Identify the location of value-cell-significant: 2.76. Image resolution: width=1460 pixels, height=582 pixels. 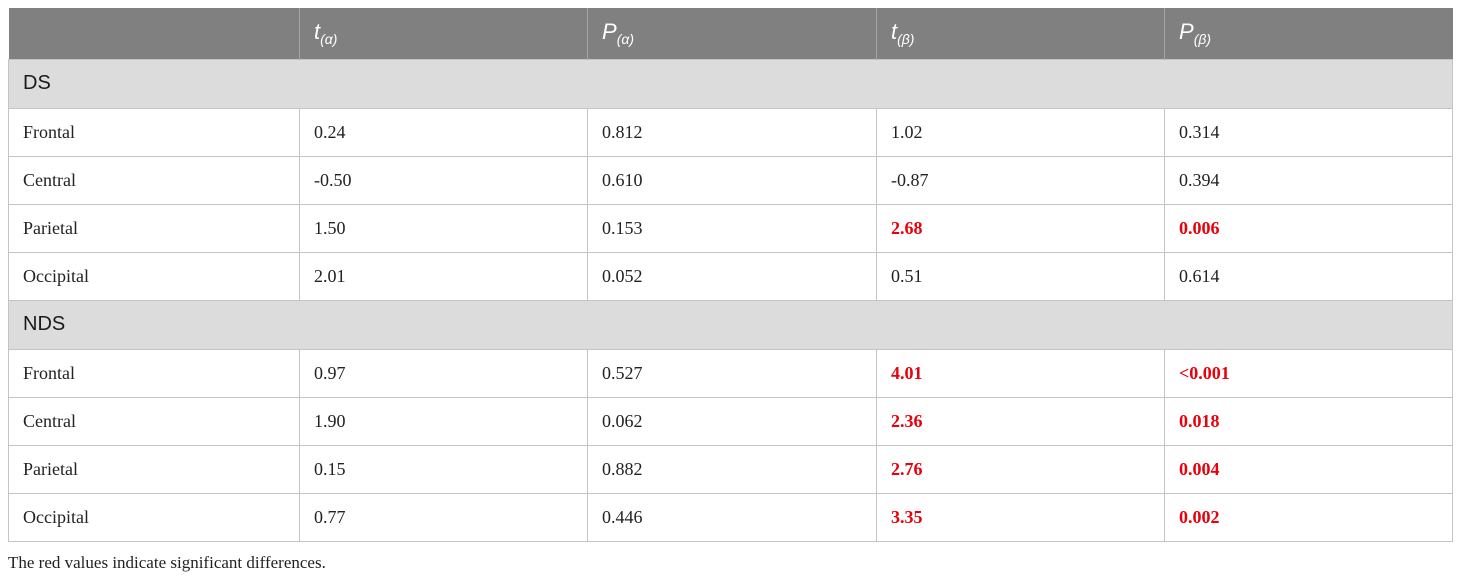
(1020, 469).